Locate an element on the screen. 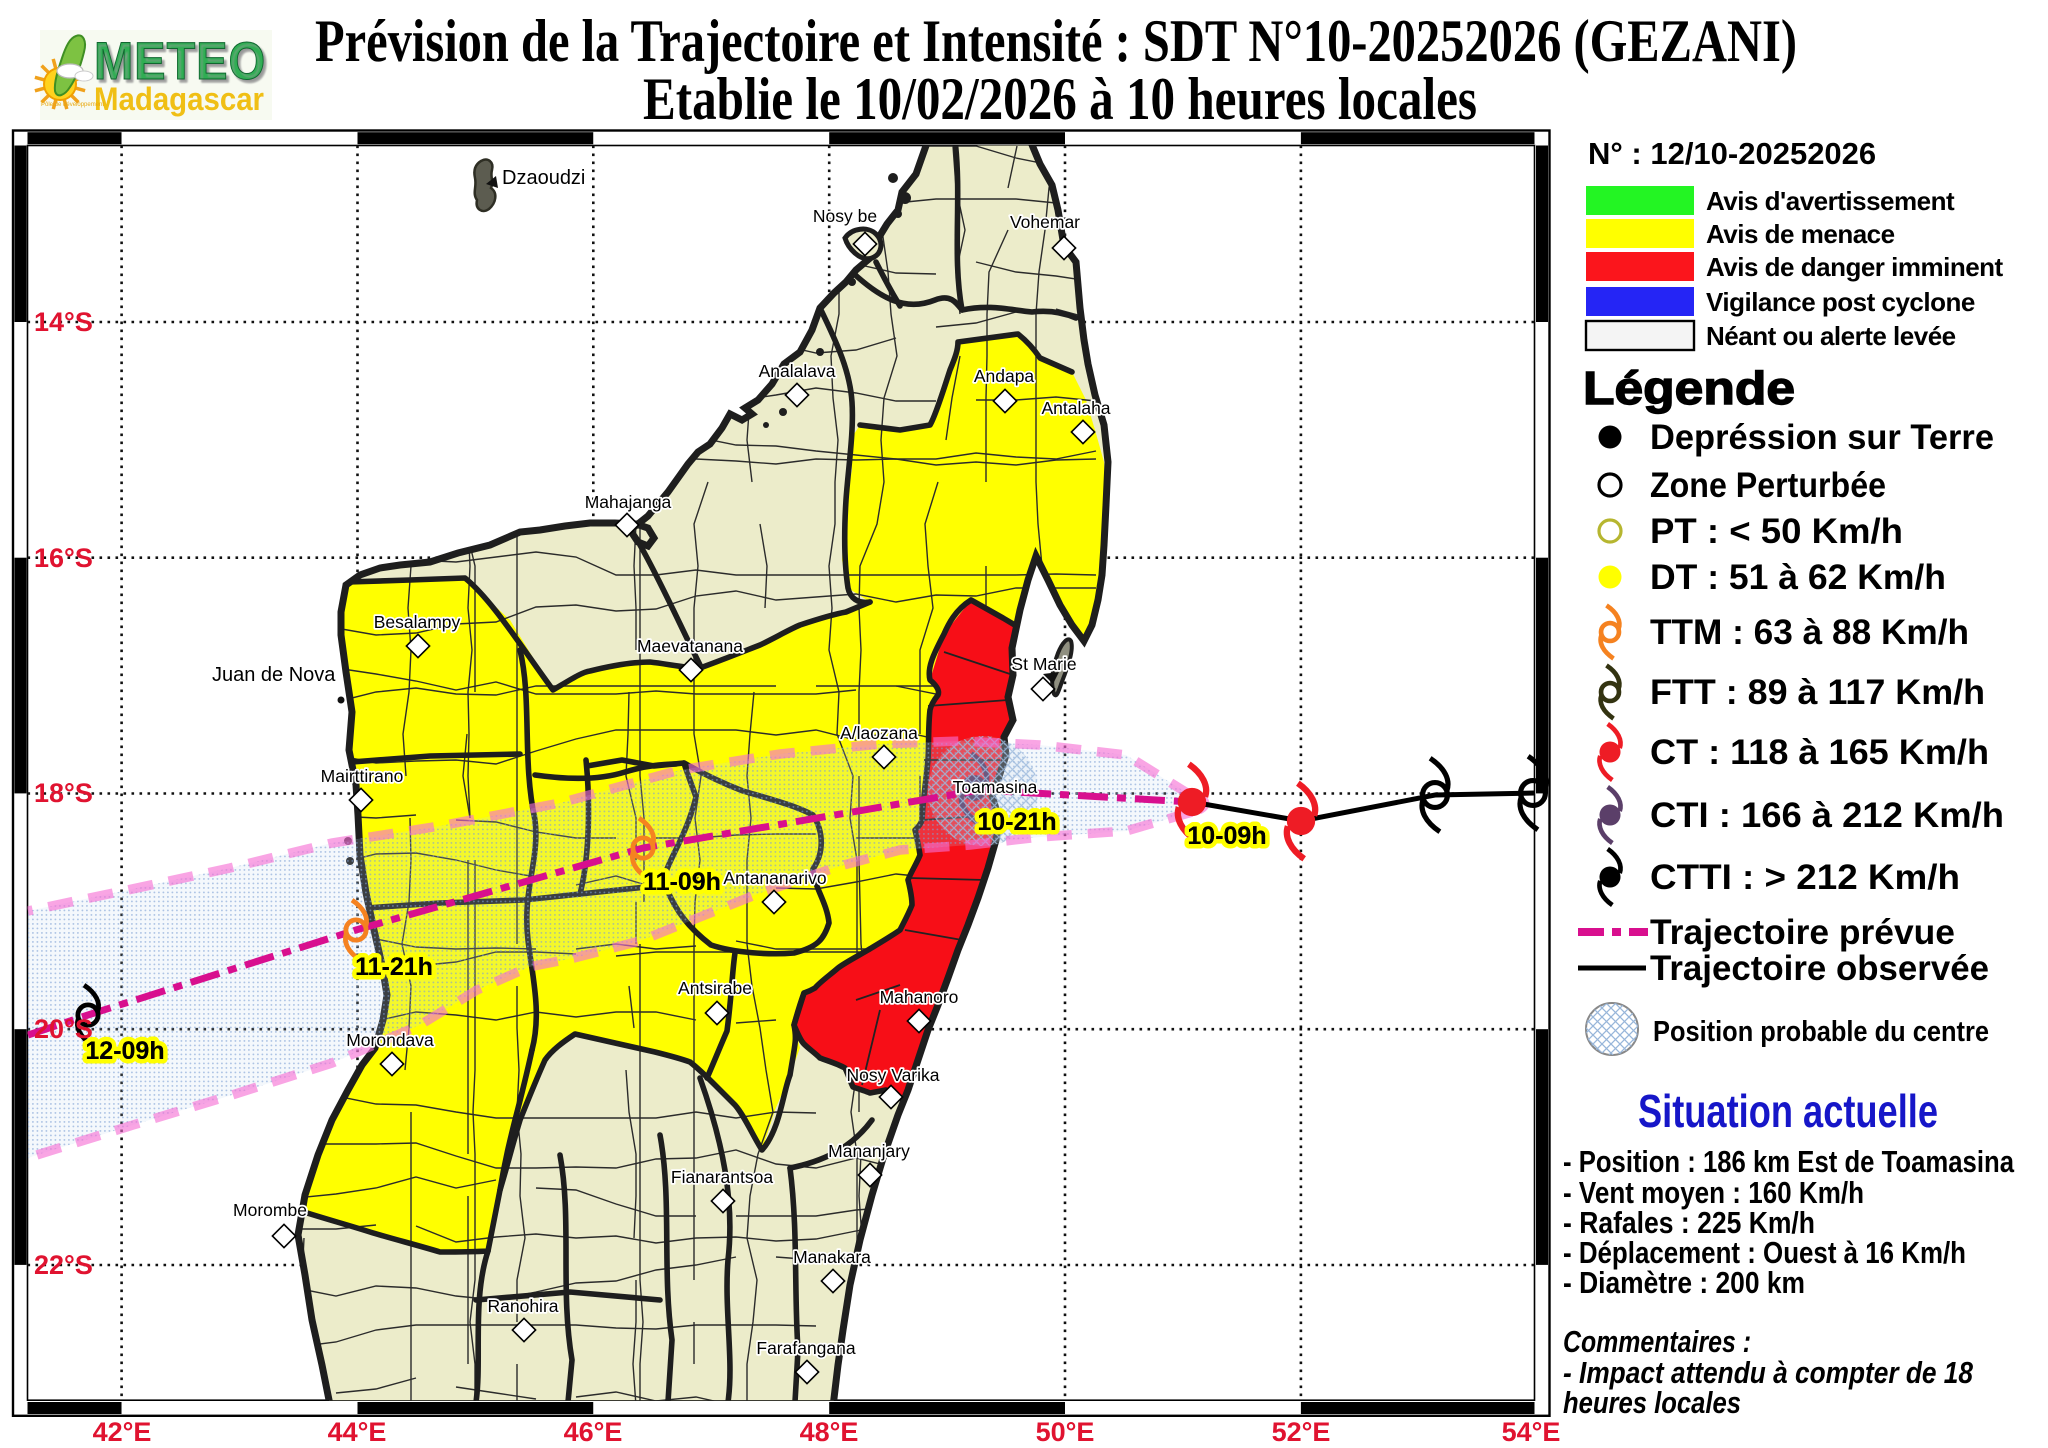 This screenshot has height=1448, width=2048. svg-text: - Vent moyen : 160 Km/h is located at coordinates (1713, 1192).